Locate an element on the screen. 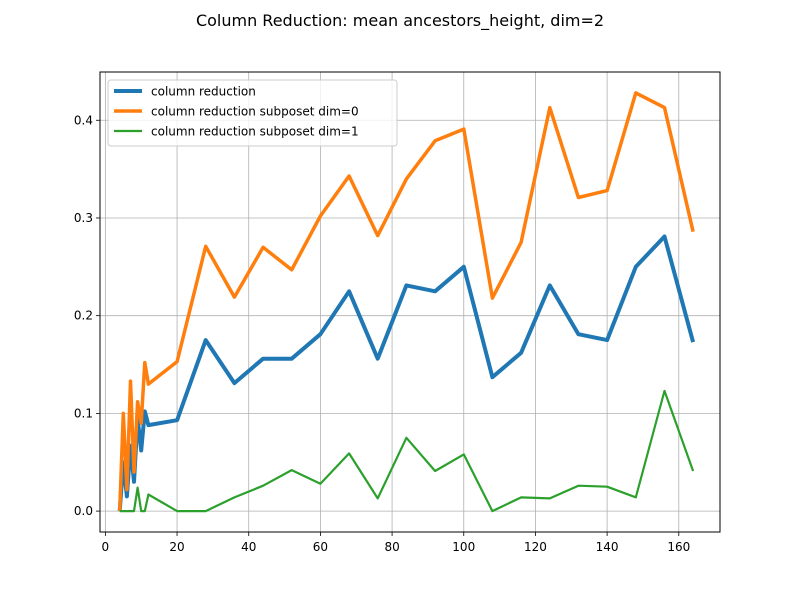  x-tick-label: 0 is located at coordinates (106, 547).